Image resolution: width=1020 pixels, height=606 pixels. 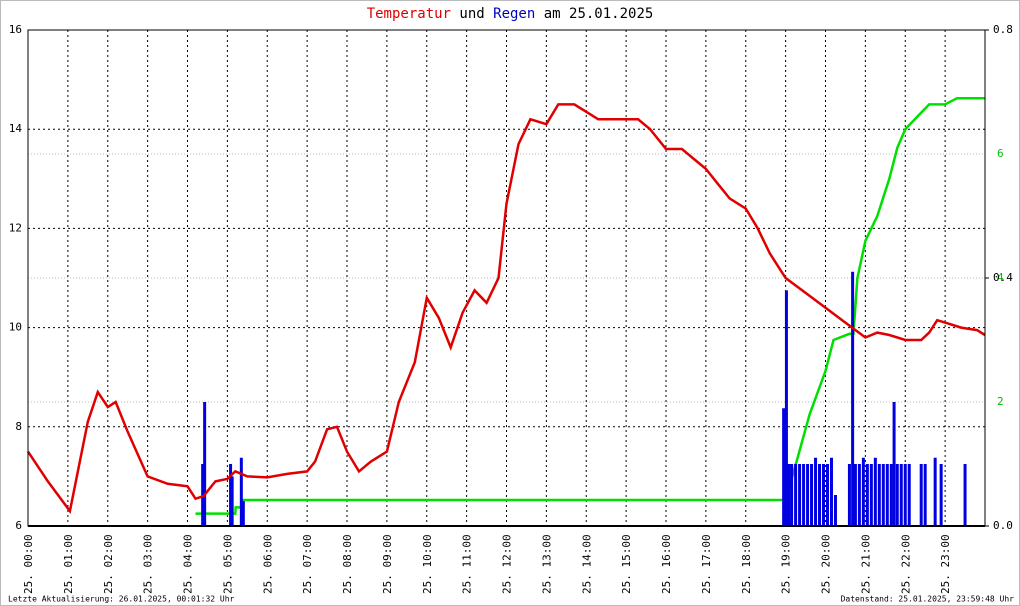 I want to click on x-tick-label: 25. 19:00, so click(x=786, y=564).